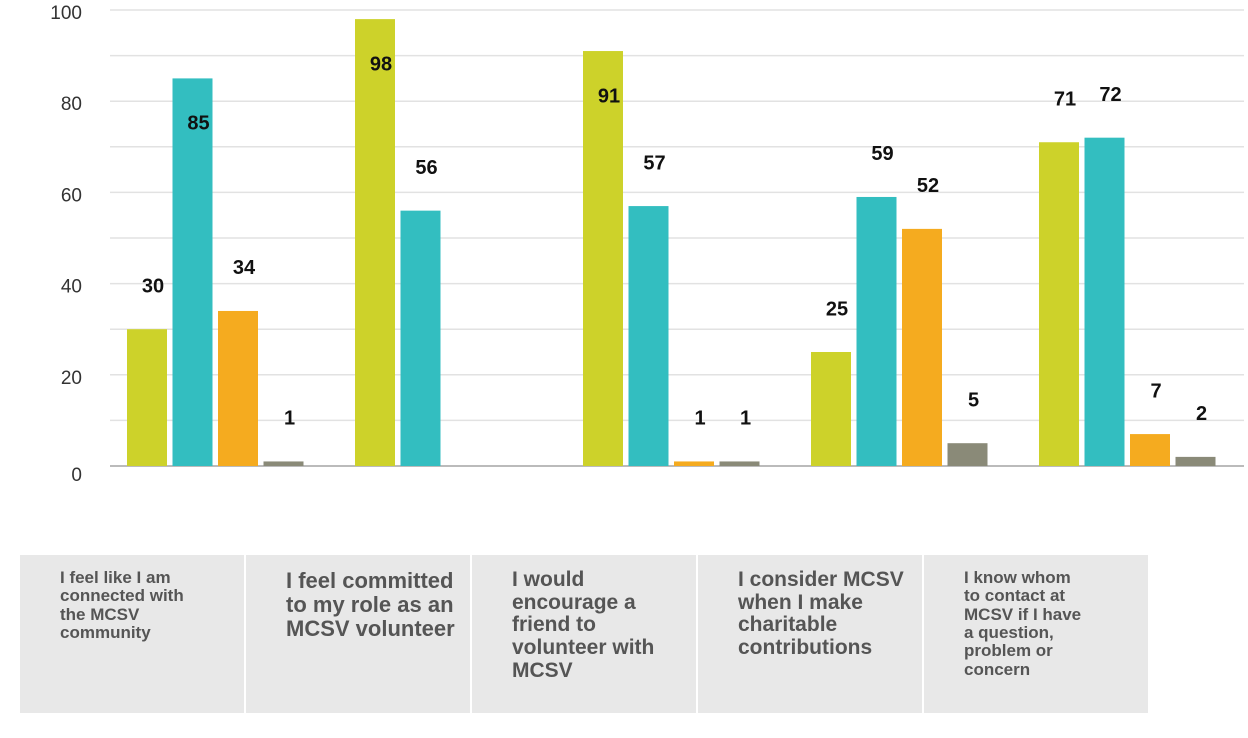 The image size is (1248, 738). What do you see at coordinates (66, 13) in the screenshot?
I see `y-tick-label: 100` at bounding box center [66, 13].